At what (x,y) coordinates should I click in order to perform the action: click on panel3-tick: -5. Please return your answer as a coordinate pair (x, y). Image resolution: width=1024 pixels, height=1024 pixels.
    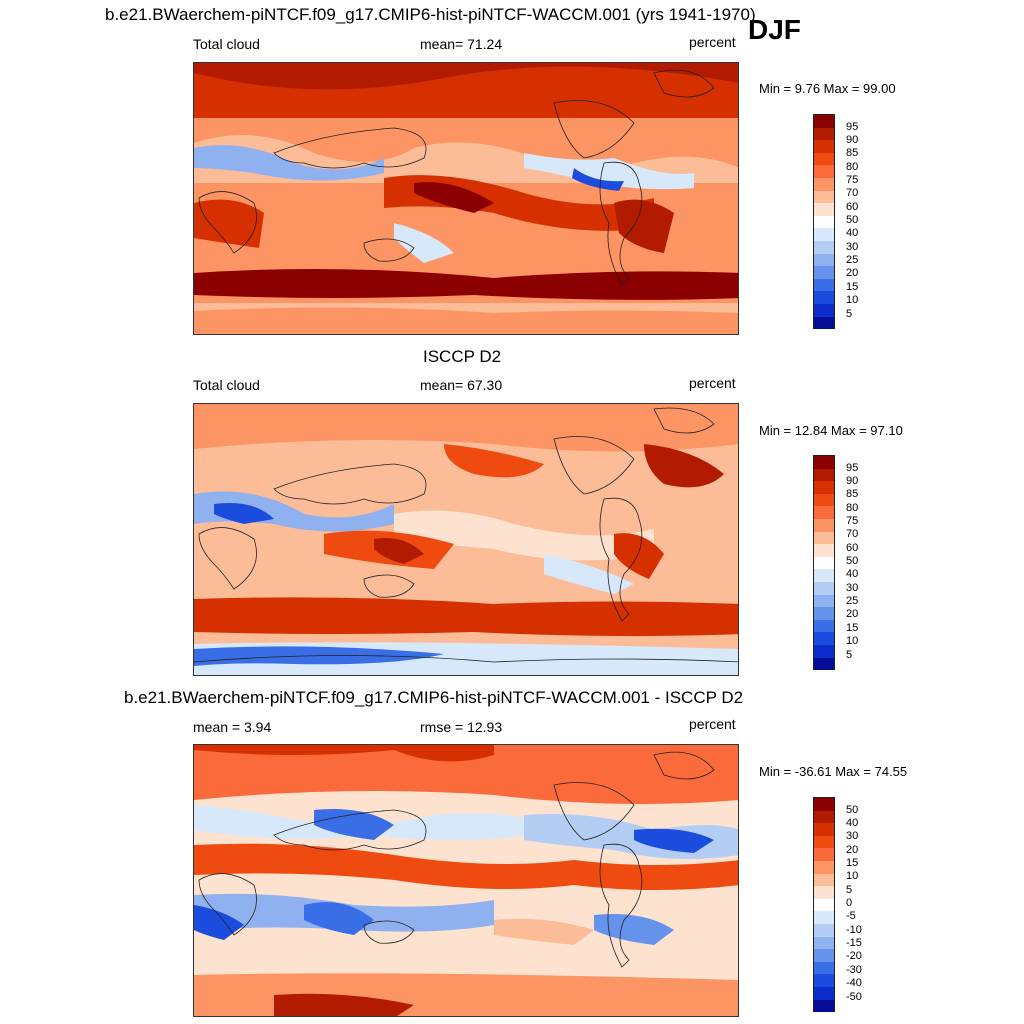
    Looking at the image, I should click on (851, 916).